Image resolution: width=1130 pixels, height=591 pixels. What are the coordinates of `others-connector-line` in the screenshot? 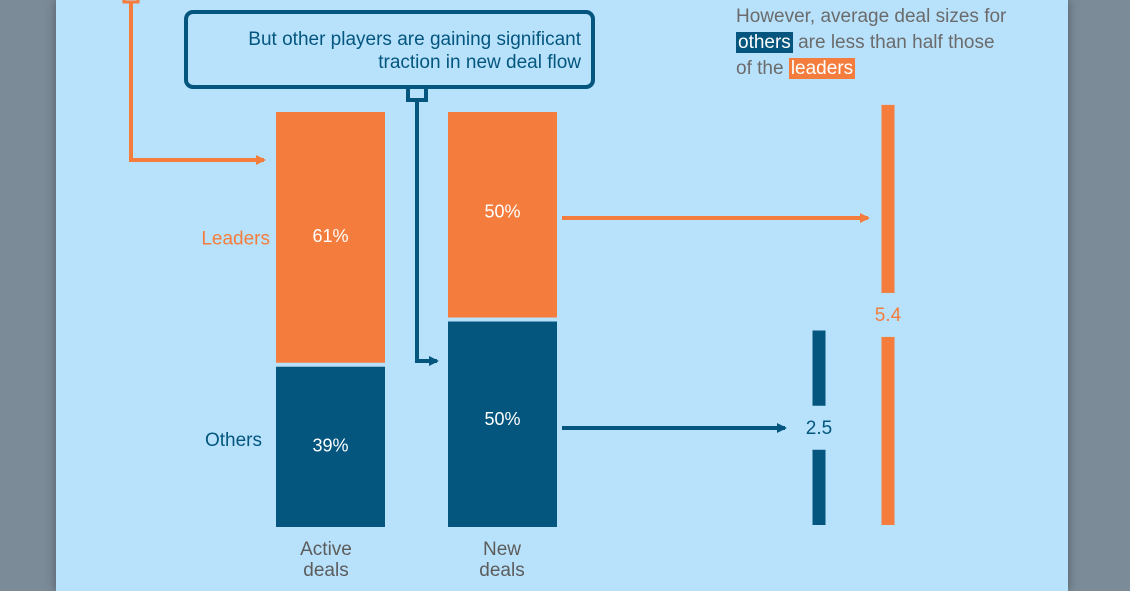 It's located at (427, 233).